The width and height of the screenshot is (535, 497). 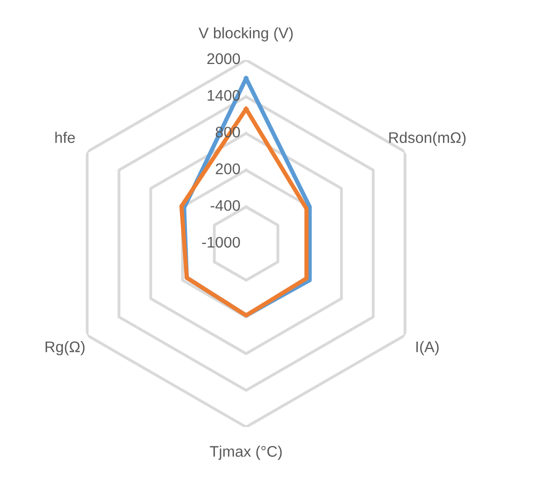 I want to click on y-tick-label: 200, so click(x=228, y=168).